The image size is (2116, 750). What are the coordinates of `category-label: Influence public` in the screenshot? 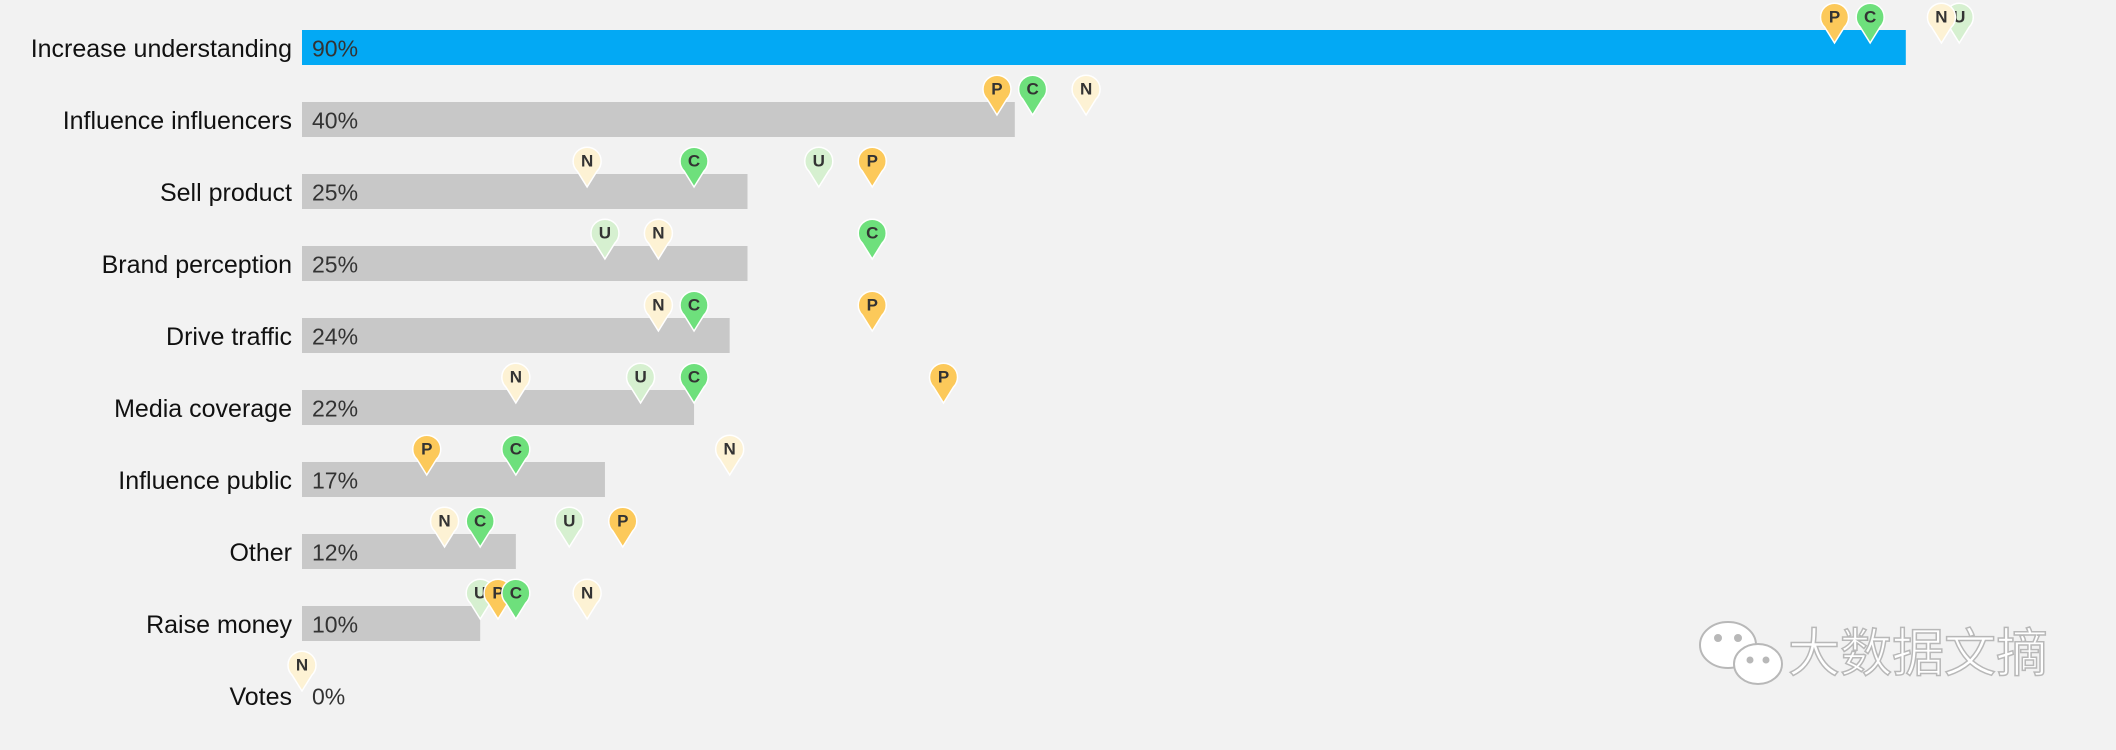 It's located at (205, 481).